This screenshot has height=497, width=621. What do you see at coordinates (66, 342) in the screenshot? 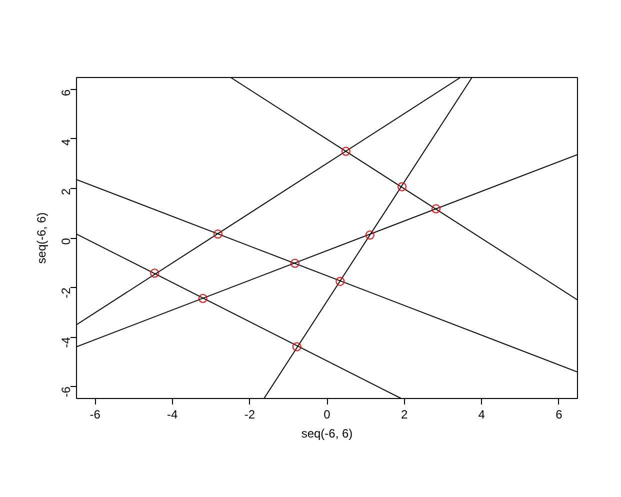
I see `y-tick-label: -4` at bounding box center [66, 342].